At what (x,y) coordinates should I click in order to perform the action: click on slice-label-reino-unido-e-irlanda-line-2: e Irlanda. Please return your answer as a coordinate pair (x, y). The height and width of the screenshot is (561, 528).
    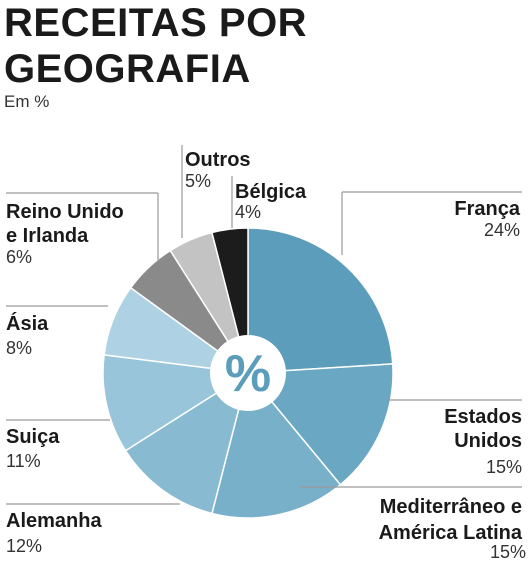
    Looking at the image, I should click on (47, 236).